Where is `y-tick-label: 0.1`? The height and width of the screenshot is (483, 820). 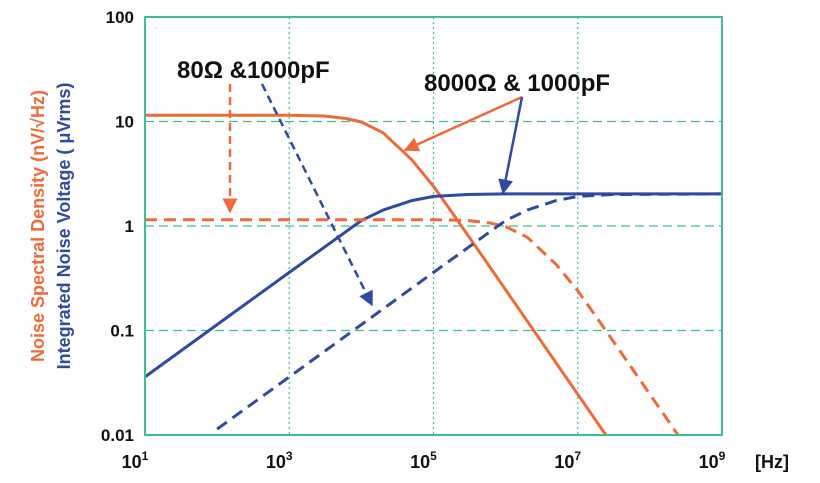
y-tick-label: 0.1 is located at coordinates (122, 331).